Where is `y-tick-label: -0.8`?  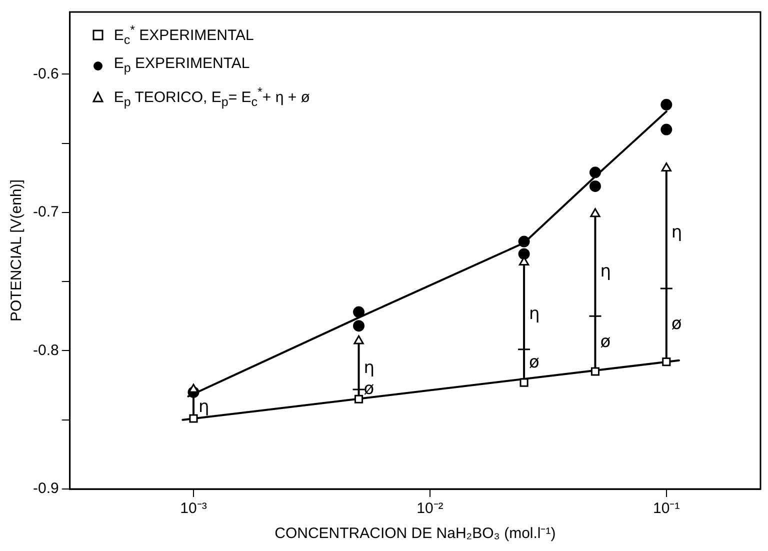
y-tick-label: -0.8 is located at coordinates (45, 350).